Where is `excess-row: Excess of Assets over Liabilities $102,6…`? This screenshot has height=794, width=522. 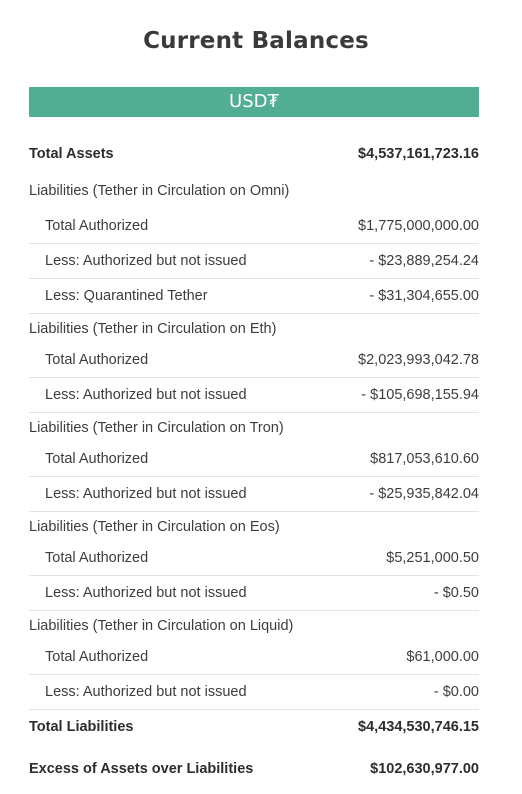
excess-row: Excess of Assets over Liabilities $102,6… is located at coordinates (254, 769).